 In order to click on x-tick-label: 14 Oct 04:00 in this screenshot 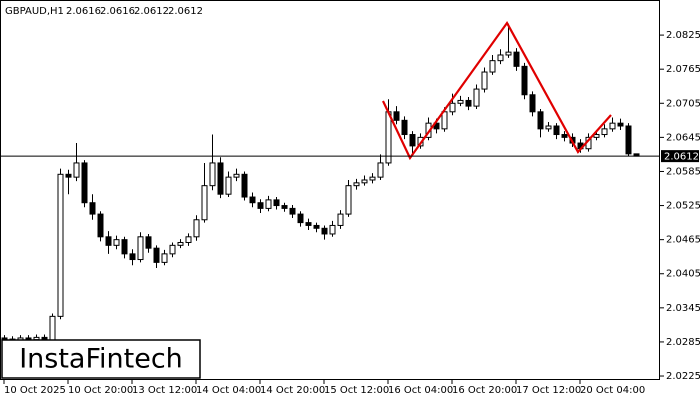, I will do `click(228, 390)`.